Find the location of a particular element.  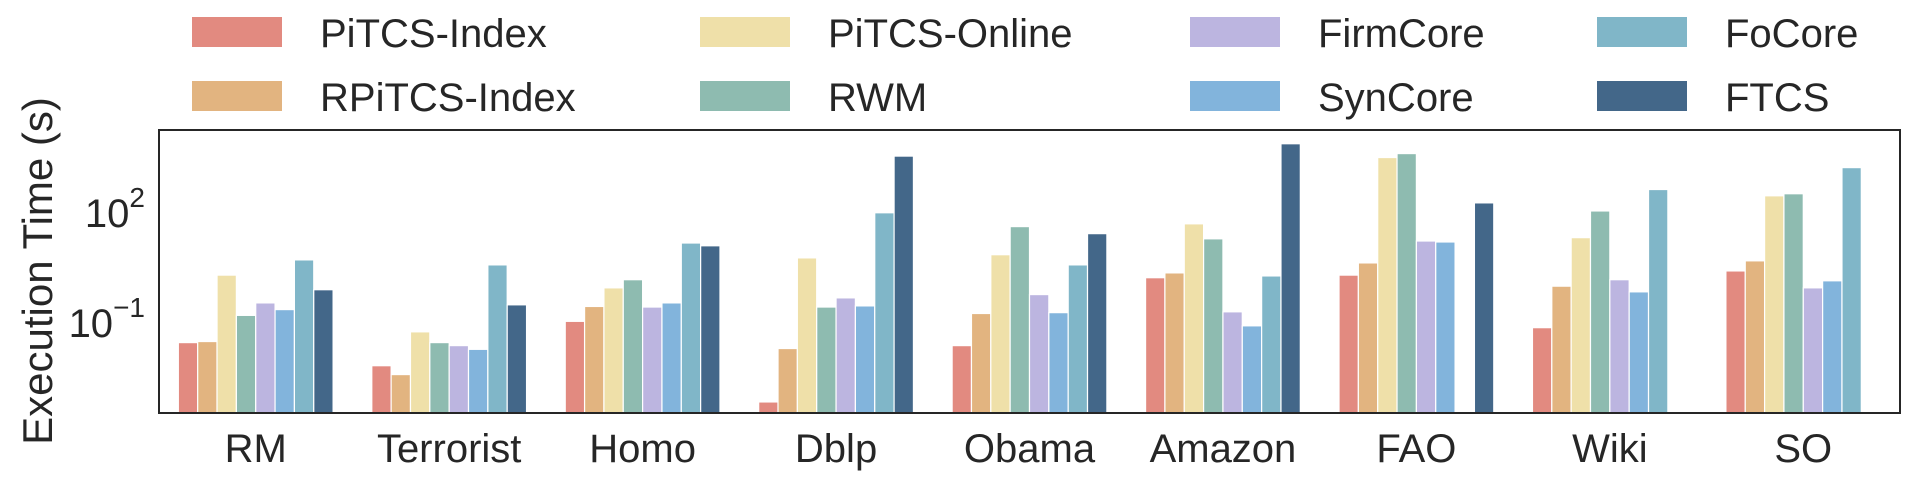

legend-label: RWM is located at coordinates (877, 98).